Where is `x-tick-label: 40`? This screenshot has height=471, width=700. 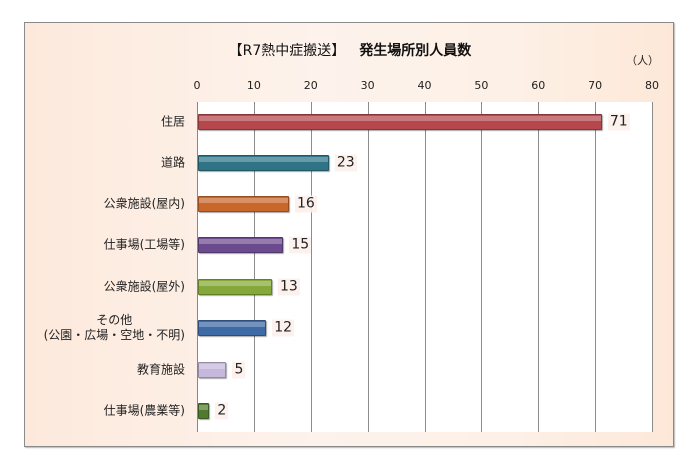 x-tick-label: 40 is located at coordinates (424, 85).